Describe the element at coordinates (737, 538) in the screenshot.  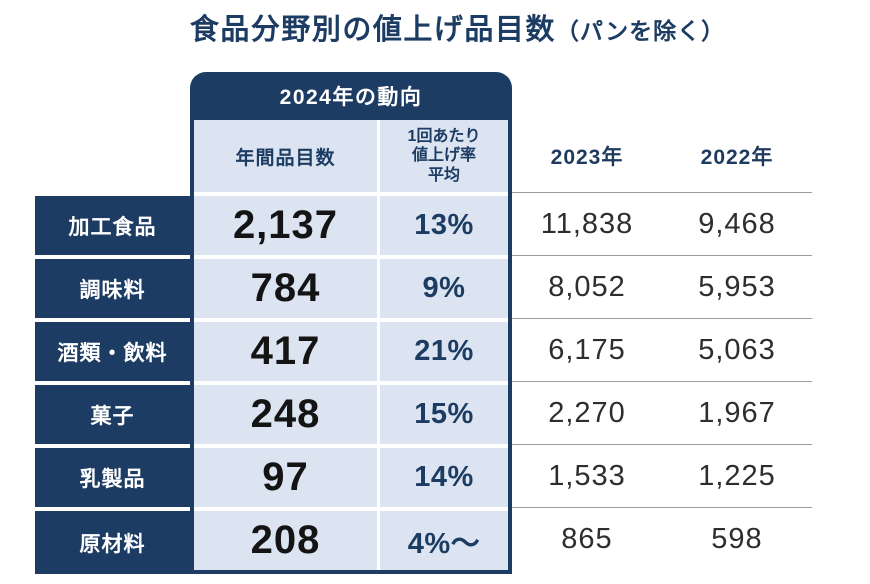
I see `value-2022: 598` at that location.